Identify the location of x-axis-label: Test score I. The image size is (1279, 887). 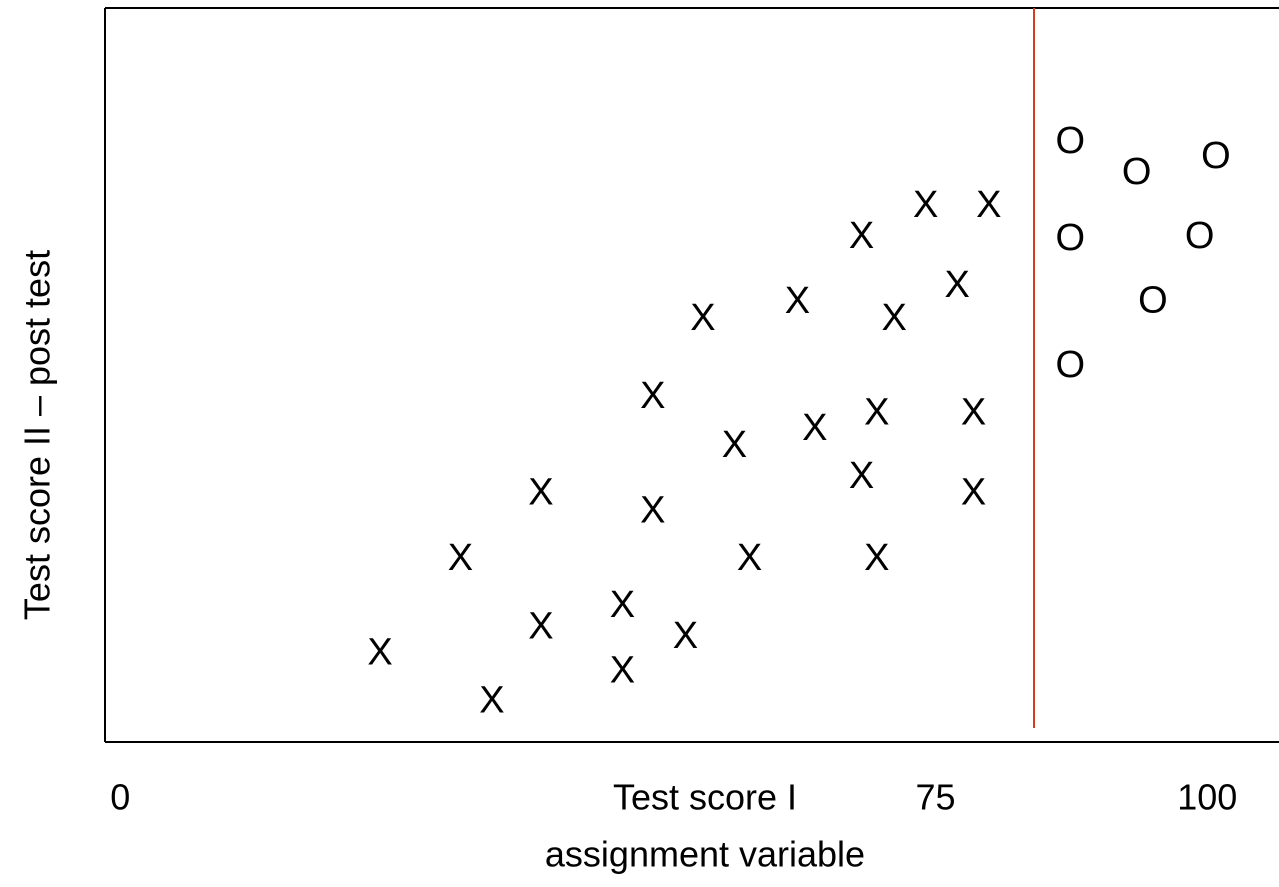
(705, 797).